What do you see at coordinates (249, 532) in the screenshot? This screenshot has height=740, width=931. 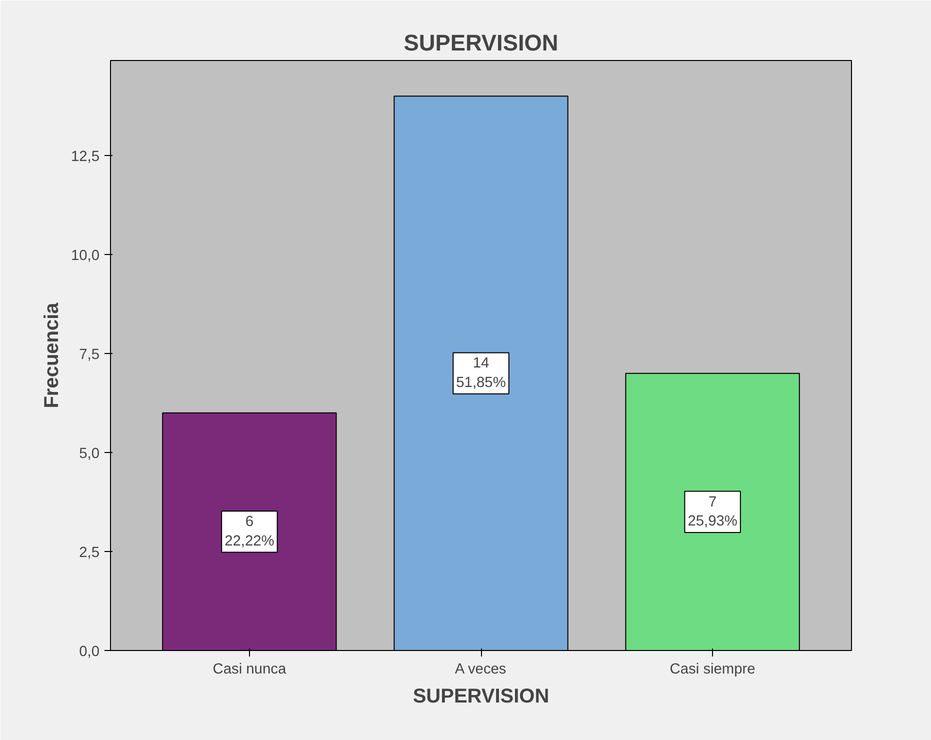 I see `data-label: 6 22,22%` at bounding box center [249, 532].